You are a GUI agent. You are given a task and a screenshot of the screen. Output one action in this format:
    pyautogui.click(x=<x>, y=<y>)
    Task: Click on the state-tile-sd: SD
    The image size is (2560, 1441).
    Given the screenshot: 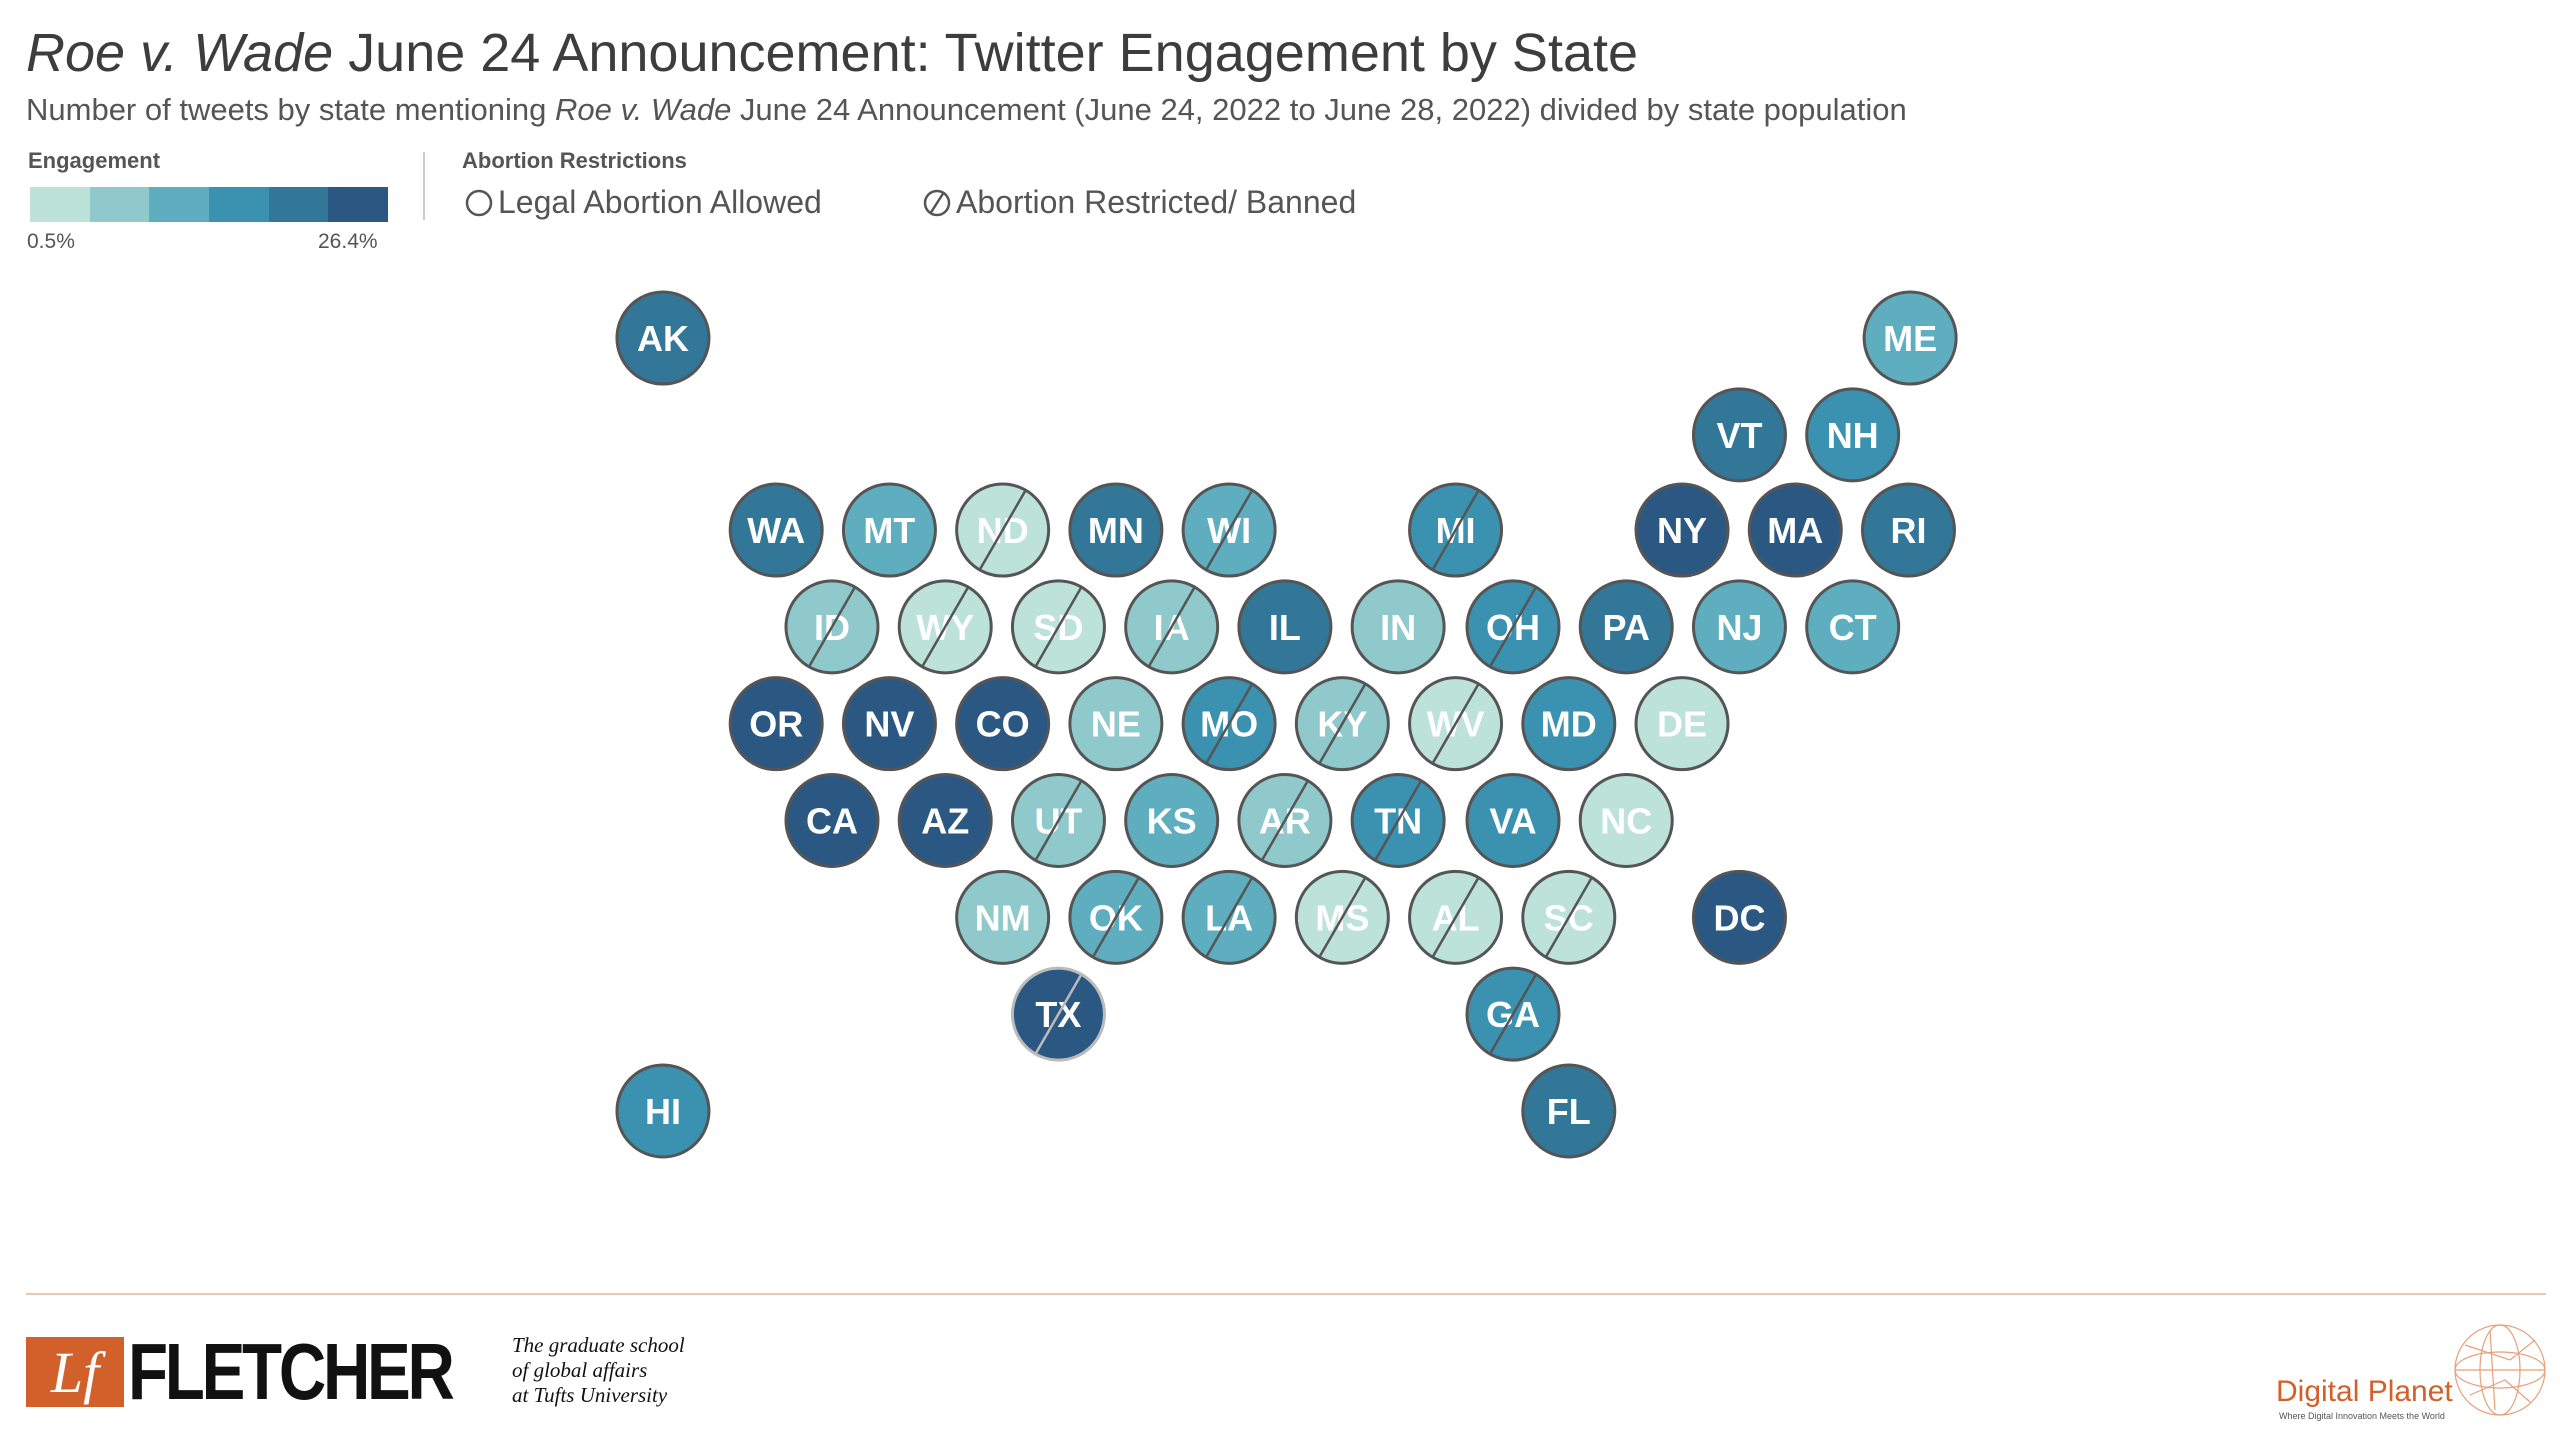 What is the action you would take?
    pyautogui.click(x=1058, y=627)
    